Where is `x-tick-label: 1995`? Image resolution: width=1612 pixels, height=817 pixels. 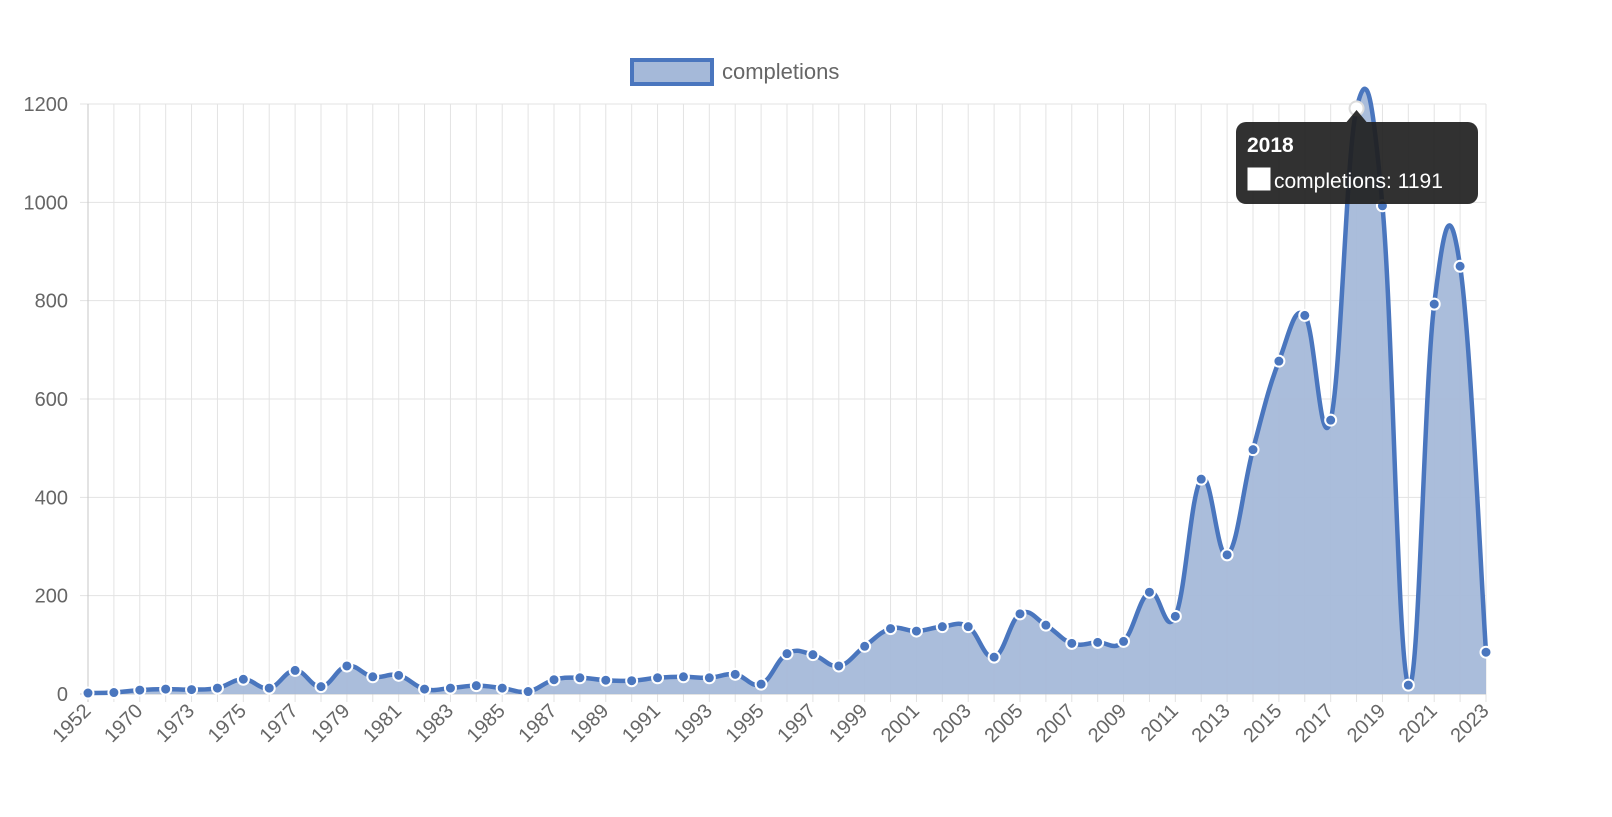
x-tick-label: 1995 is located at coordinates (745, 723).